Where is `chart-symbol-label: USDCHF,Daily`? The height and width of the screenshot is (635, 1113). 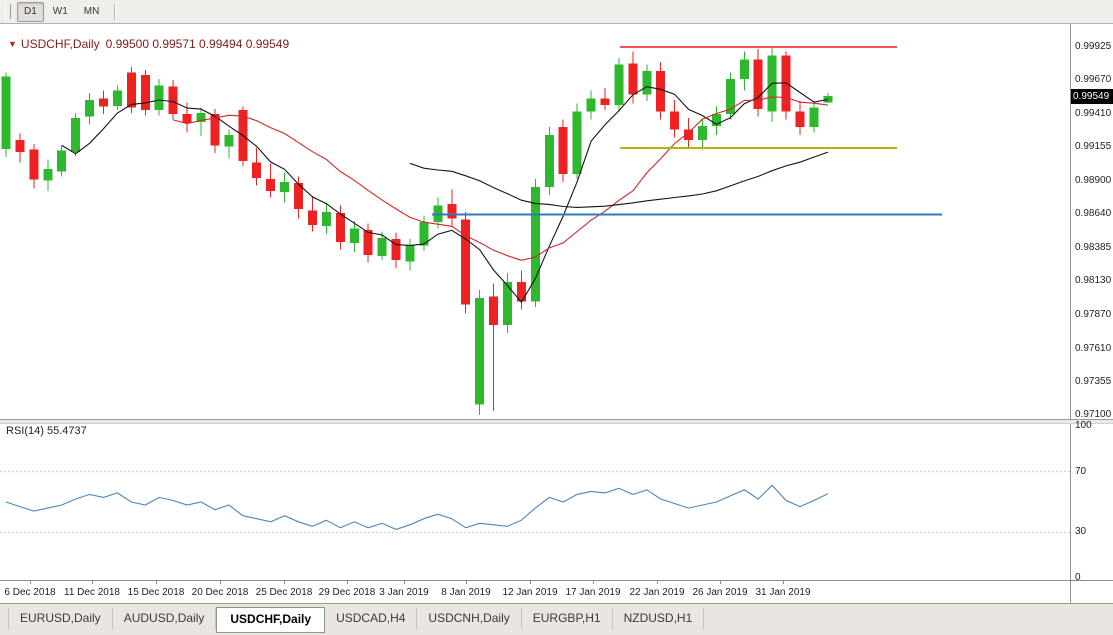 chart-symbol-label: USDCHF,Daily is located at coordinates (60, 44).